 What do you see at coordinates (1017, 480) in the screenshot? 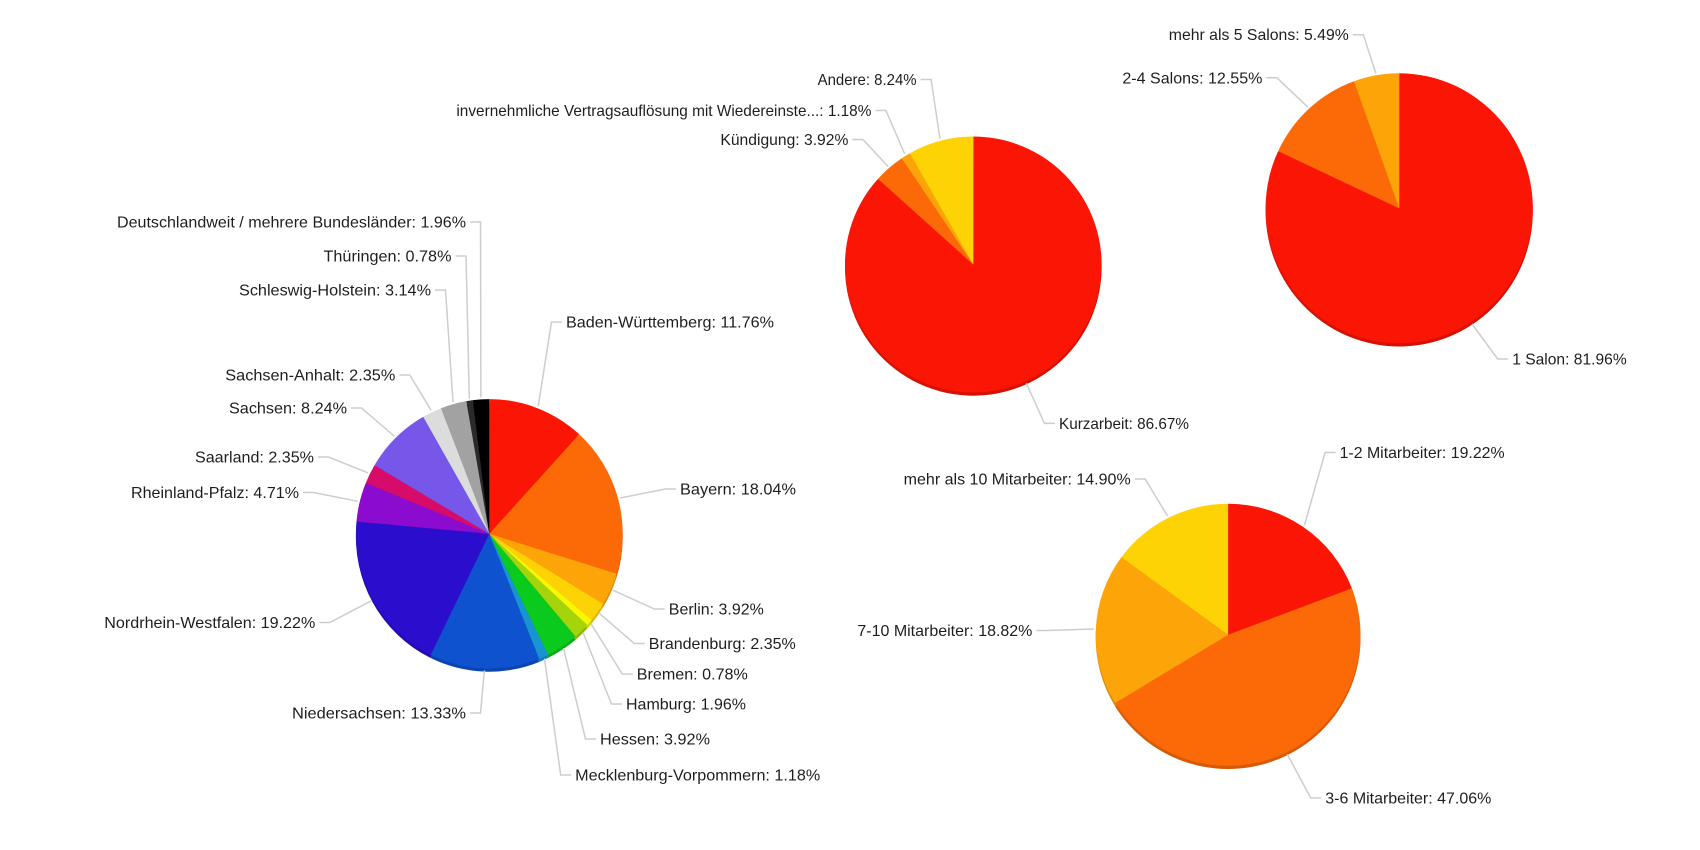
I see `svg-text:mehr als 10 Mitarbeiter: 14.90: mehr als 10 Mitarbeiter: 14.90%` at bounding box center [1017, 480].